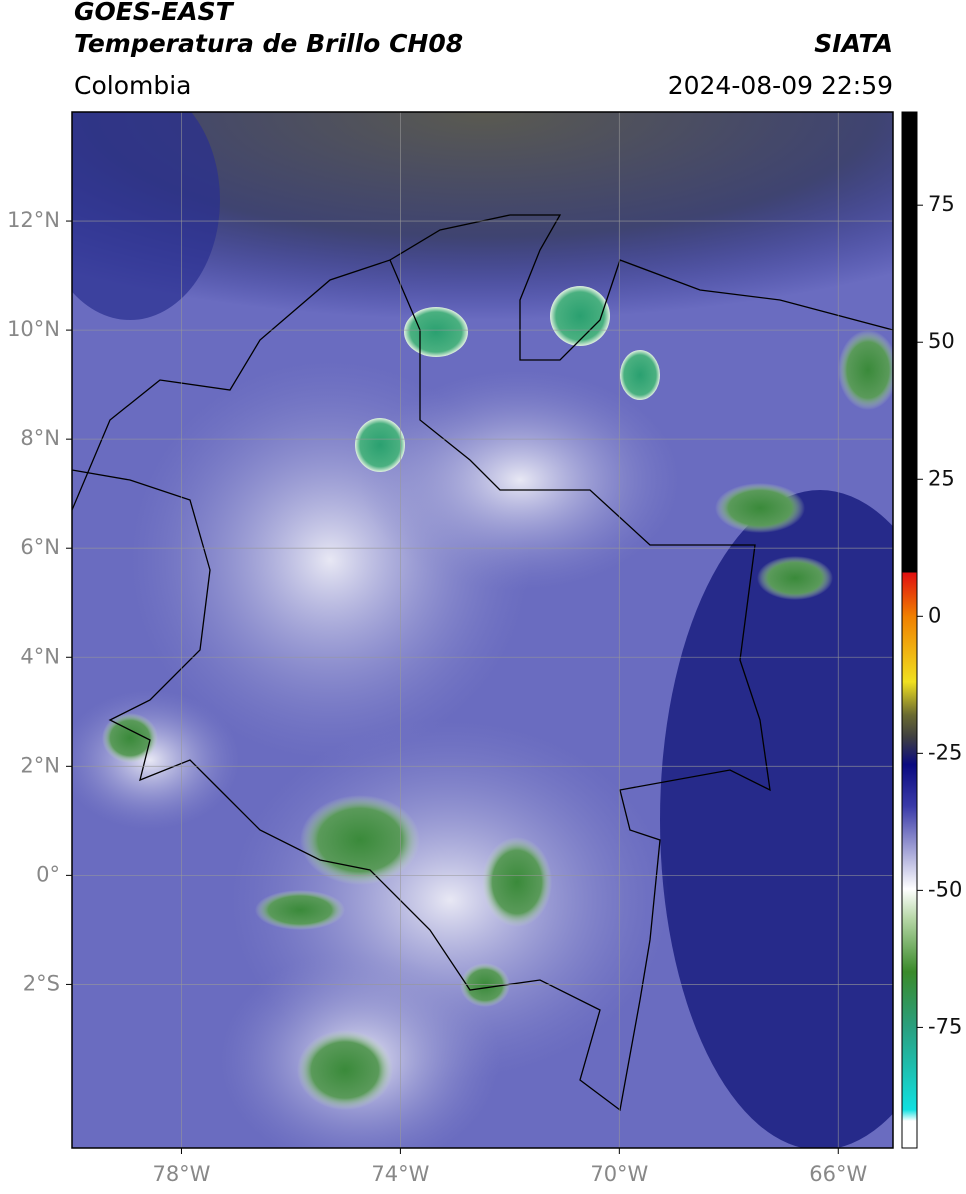 Image resolution: width=966 pixels, height=1194 pixels. What do you see at coordinates (41, 983) in the screenshot?
I see `y-tick-label: 2°S` at bounding box center [41, 983].